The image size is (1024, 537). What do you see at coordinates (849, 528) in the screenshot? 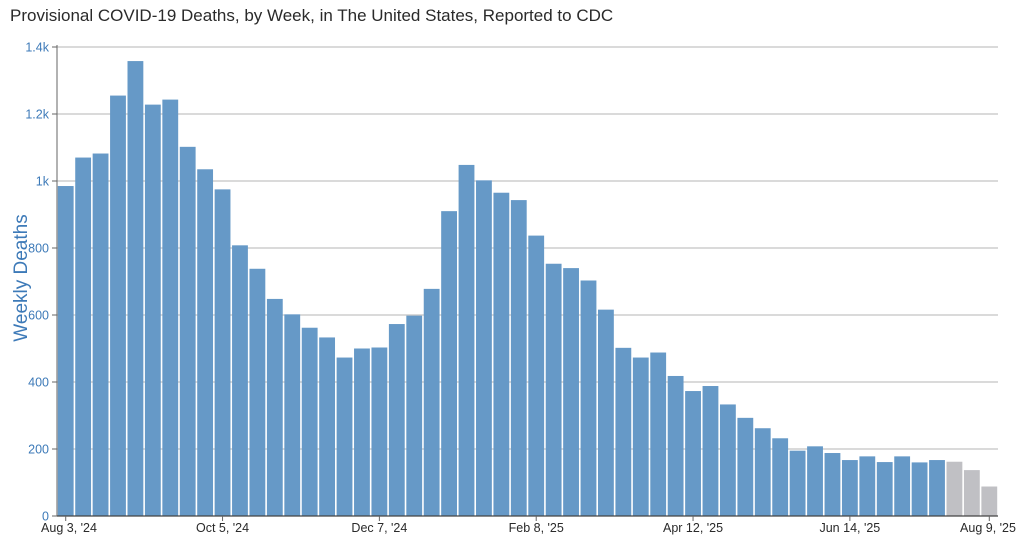
I see `x-tick-label: Jun 14, '25` at bounding box center [849, 528].